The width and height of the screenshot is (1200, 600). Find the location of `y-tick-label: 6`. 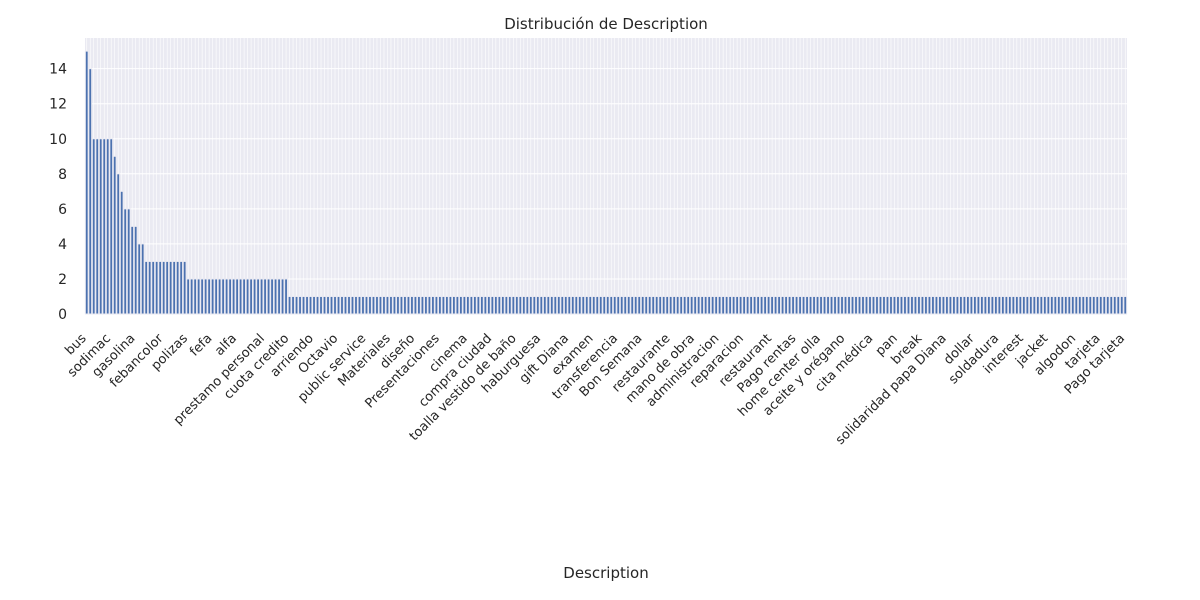

y-tick-label: 6 is located at coordinates (62, 210).